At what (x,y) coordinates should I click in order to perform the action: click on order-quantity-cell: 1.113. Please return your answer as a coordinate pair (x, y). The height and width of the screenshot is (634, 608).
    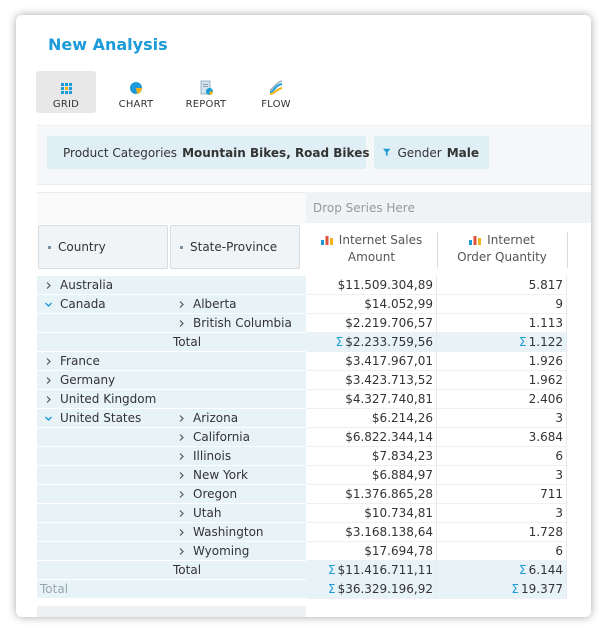
    Looking at the image, I should click on (502, 323).